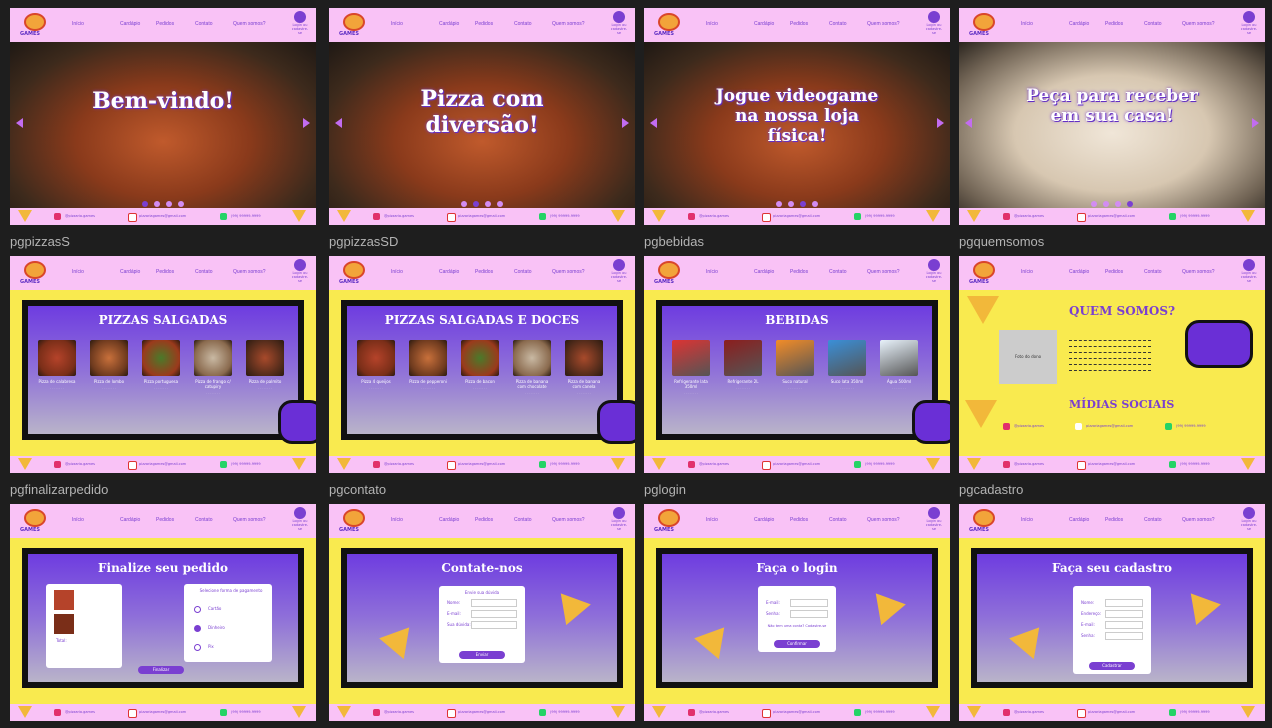  I want to click on product-card: Pizza de palmito · · · · · · · ·, so click(265, 365).